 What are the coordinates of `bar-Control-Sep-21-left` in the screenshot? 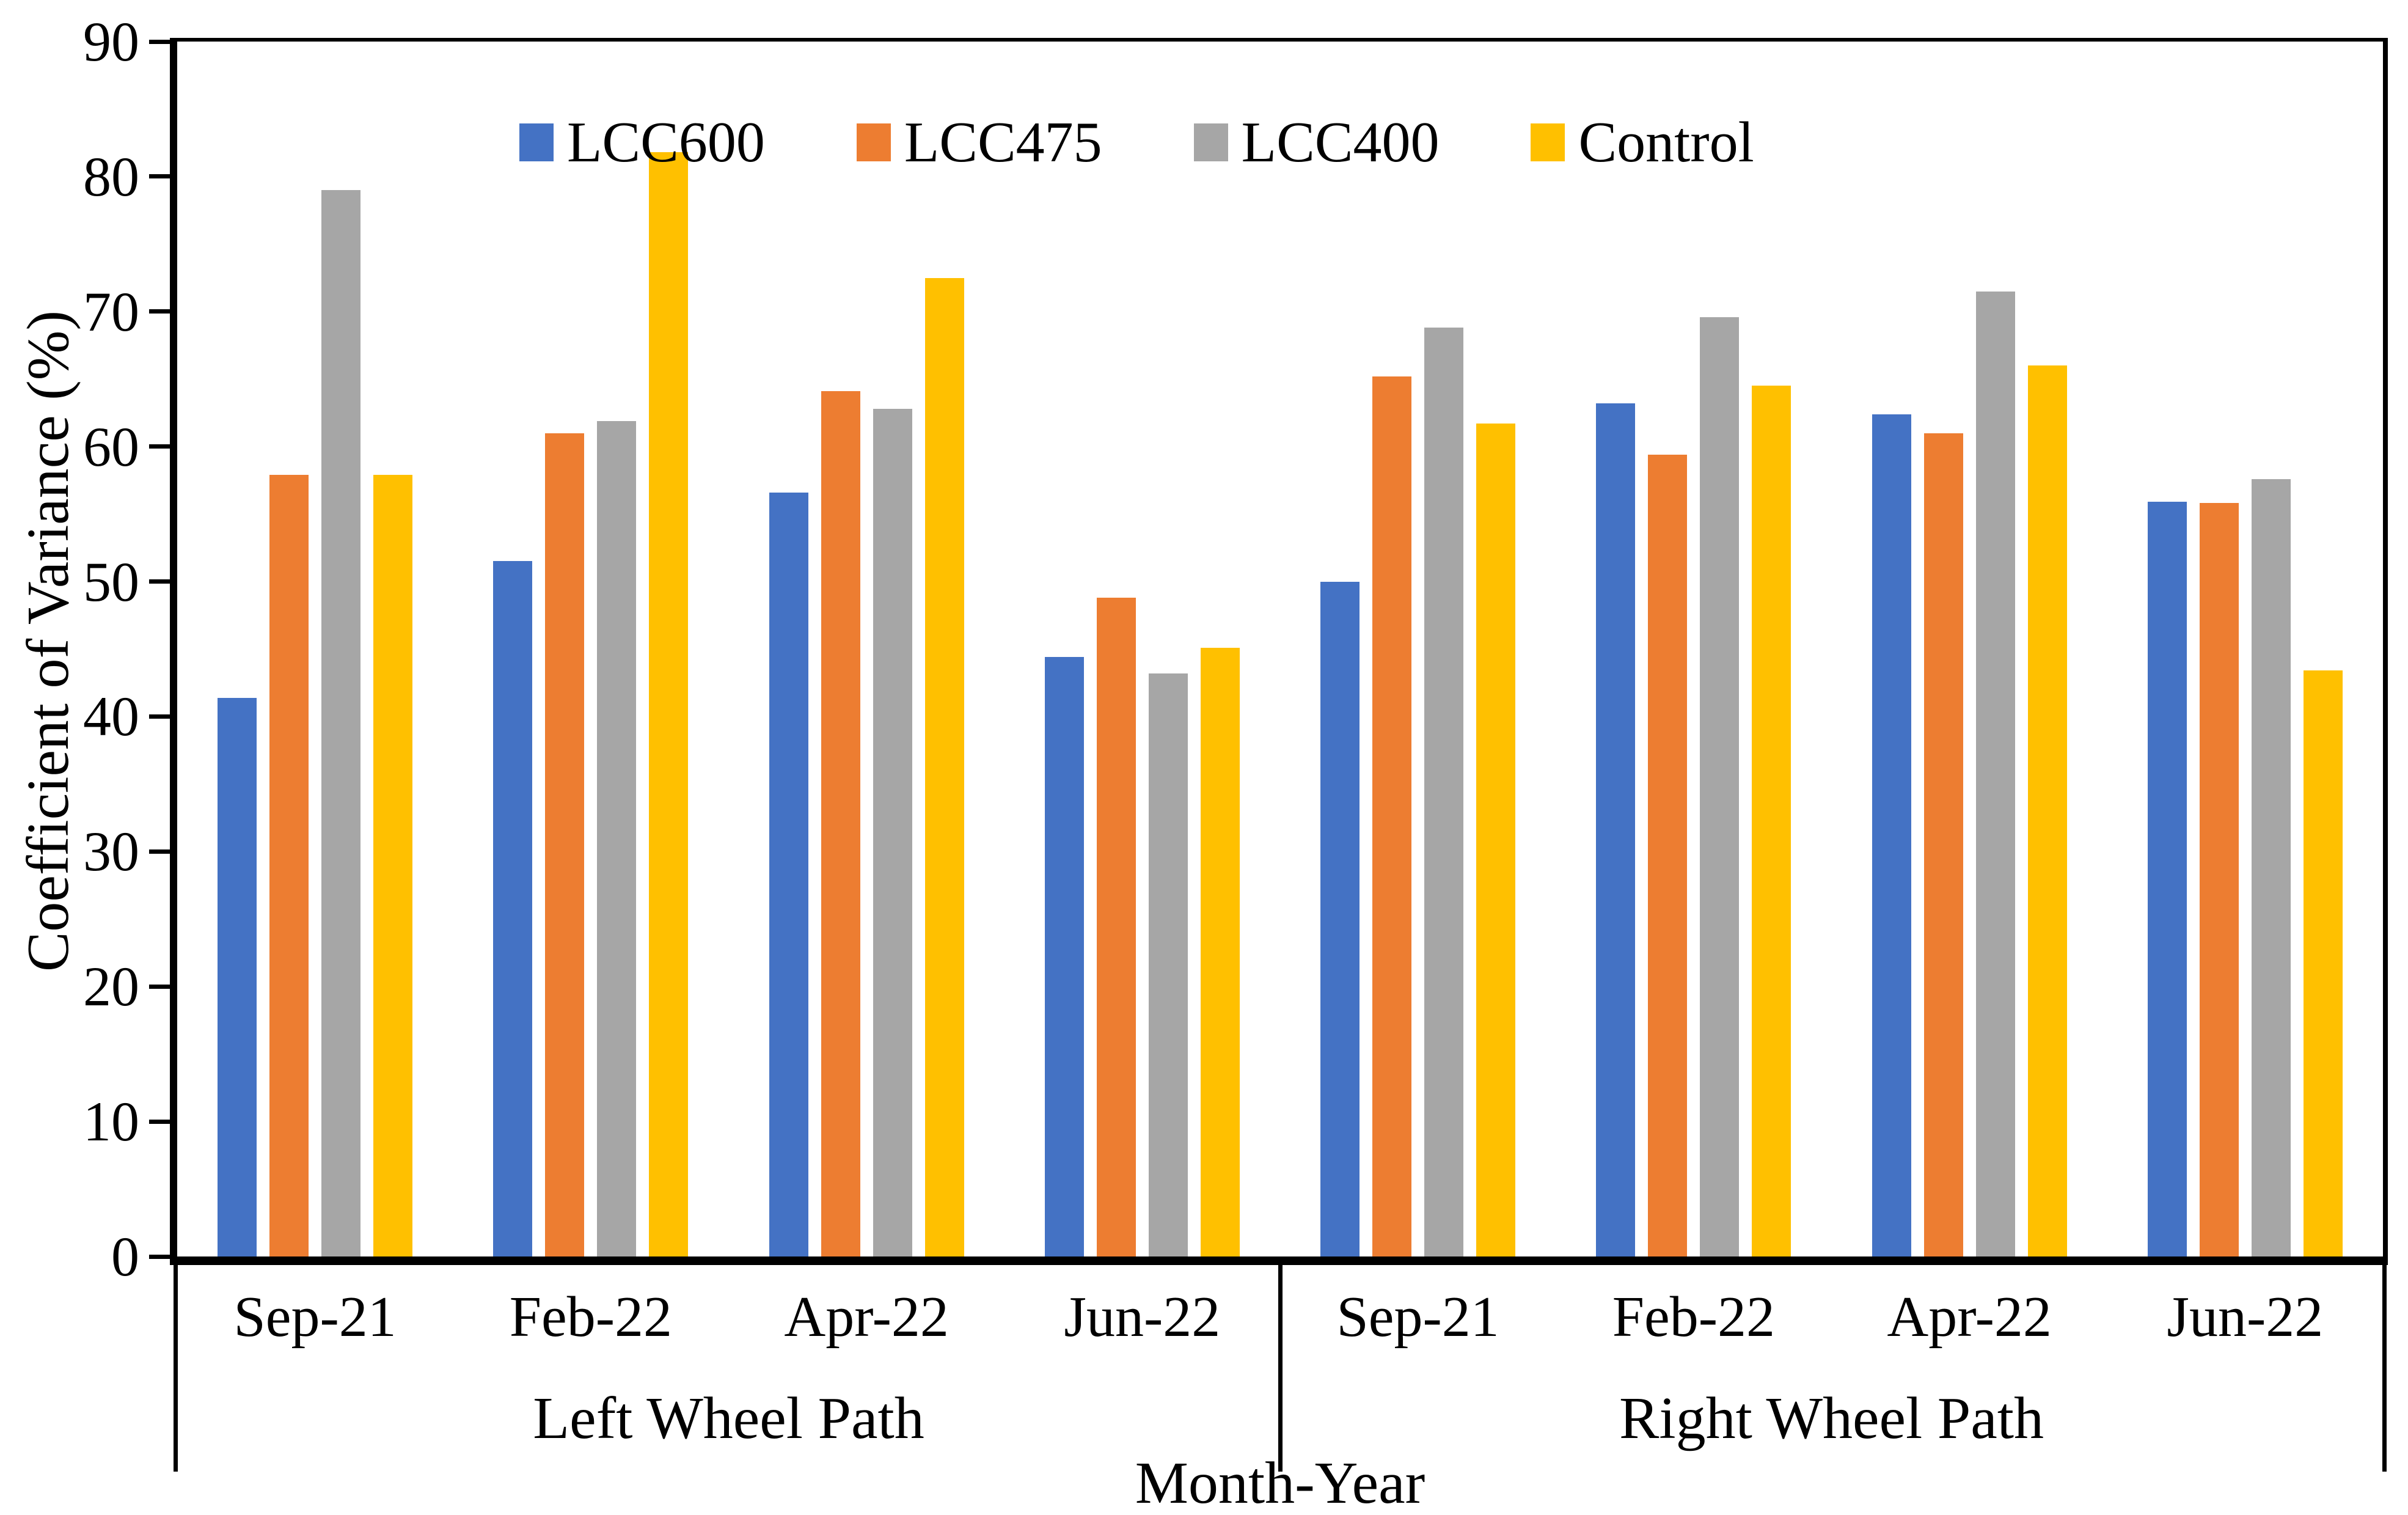 It's located at (393, 865).